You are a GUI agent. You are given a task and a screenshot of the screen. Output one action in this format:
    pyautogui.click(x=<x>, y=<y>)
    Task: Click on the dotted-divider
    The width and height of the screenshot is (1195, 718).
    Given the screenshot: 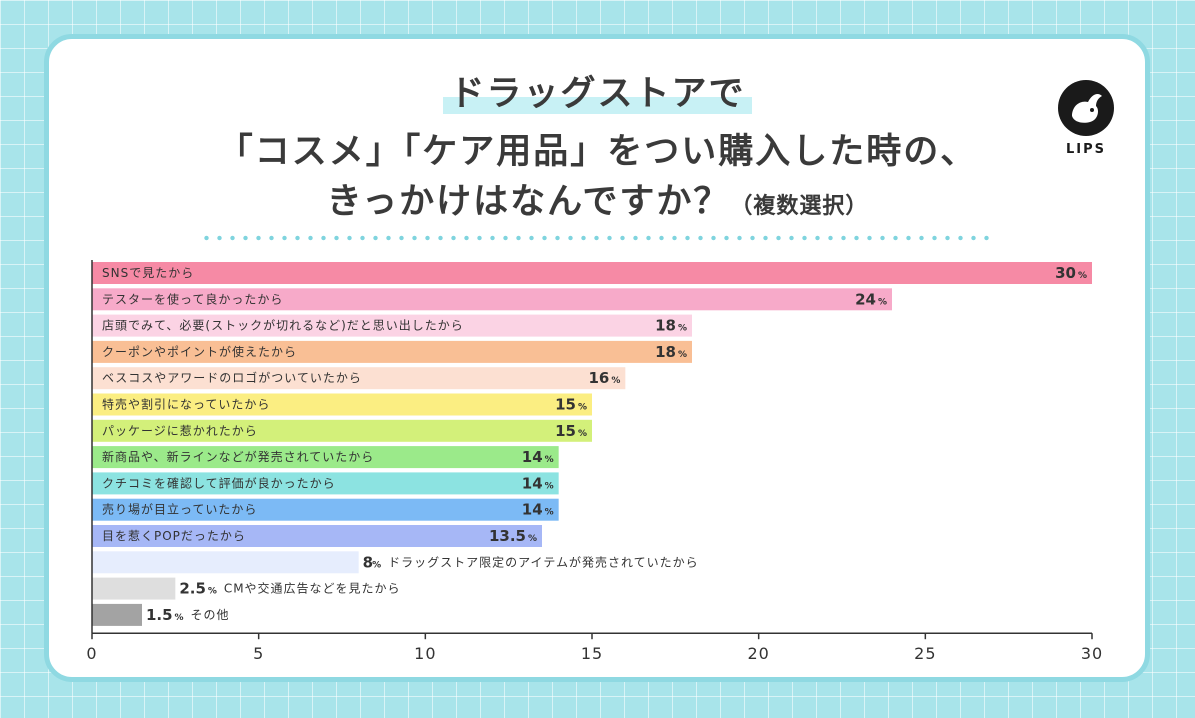 What is the action you would take?
    pyautogui.click(x=597, y=238)
    